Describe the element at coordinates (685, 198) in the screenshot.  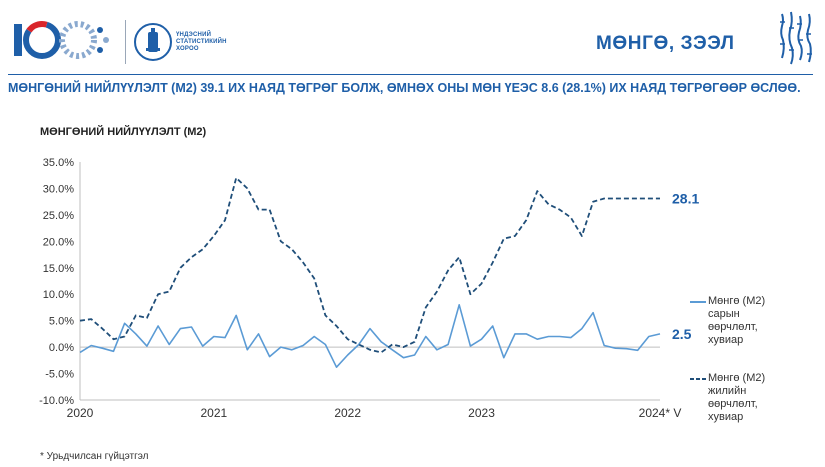
I see `end-data-label: 28.1` at that location.